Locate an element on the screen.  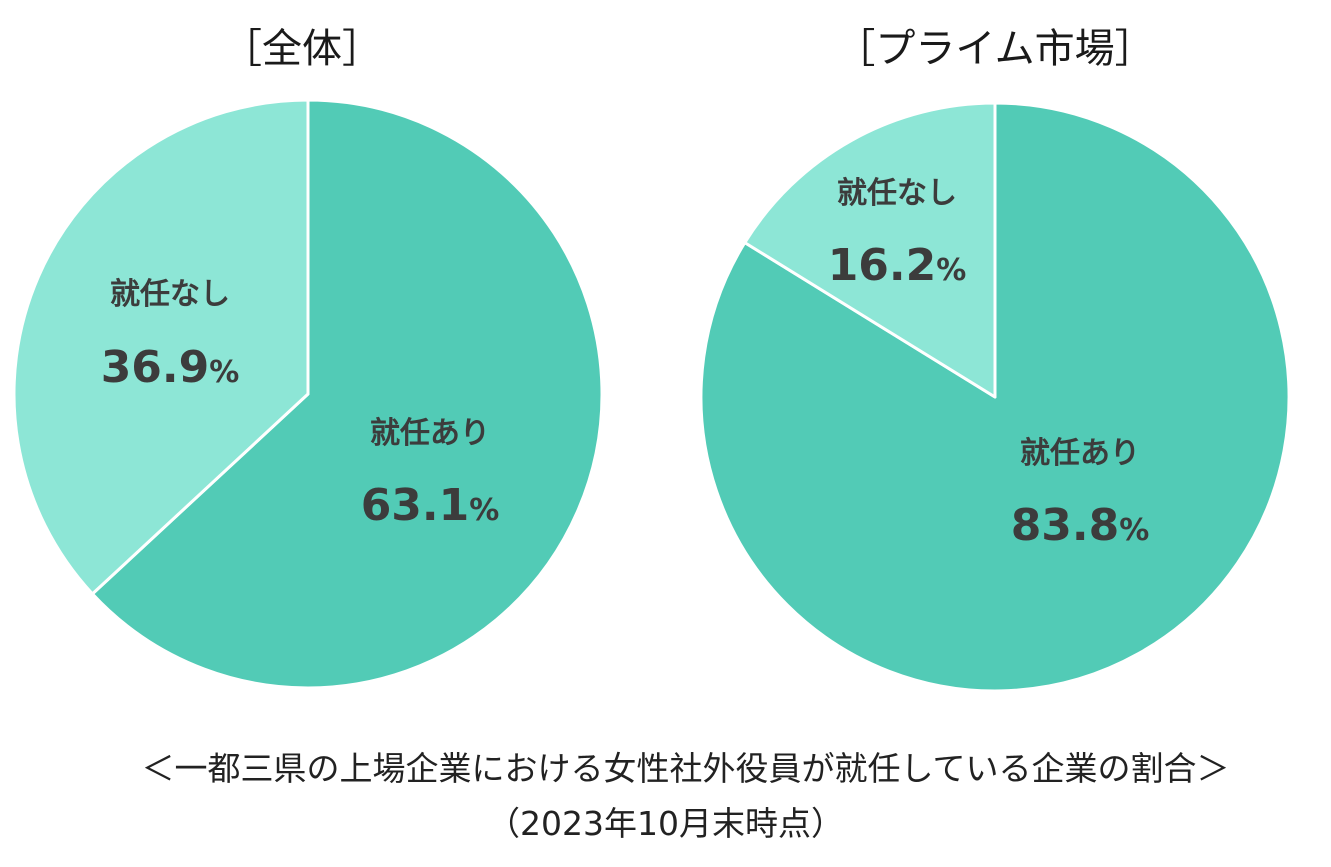
slice-prime-no is located at coordinates (870, 250).